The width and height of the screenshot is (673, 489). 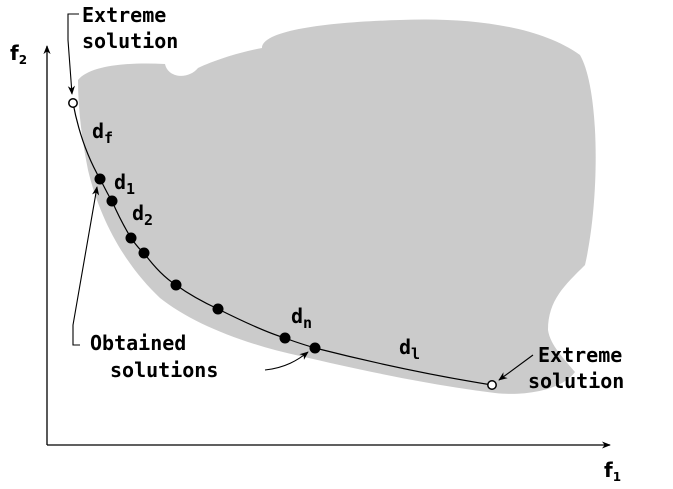 I want to click on obtained-label-line2: solutions, so click(x=164, y=370).